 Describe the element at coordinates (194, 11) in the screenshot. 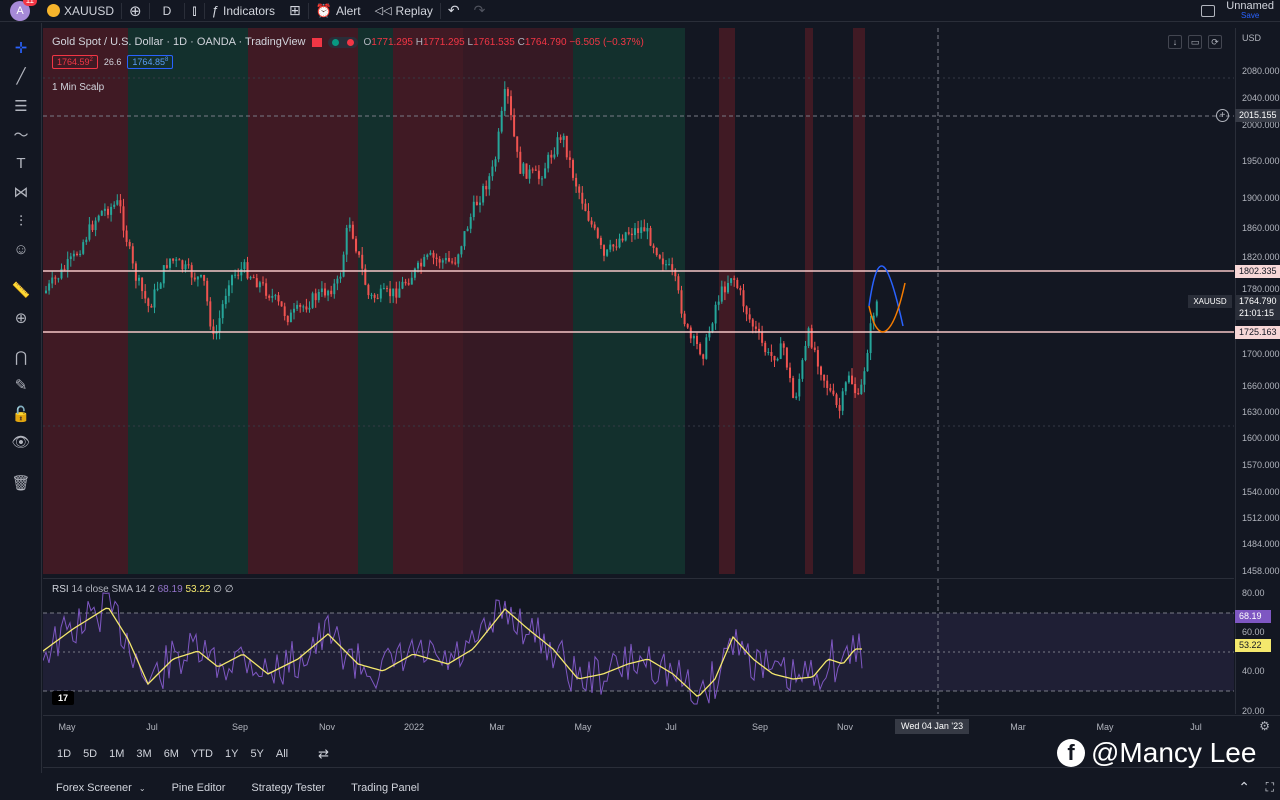

I see `chart-type-button: ⫾` at that location.